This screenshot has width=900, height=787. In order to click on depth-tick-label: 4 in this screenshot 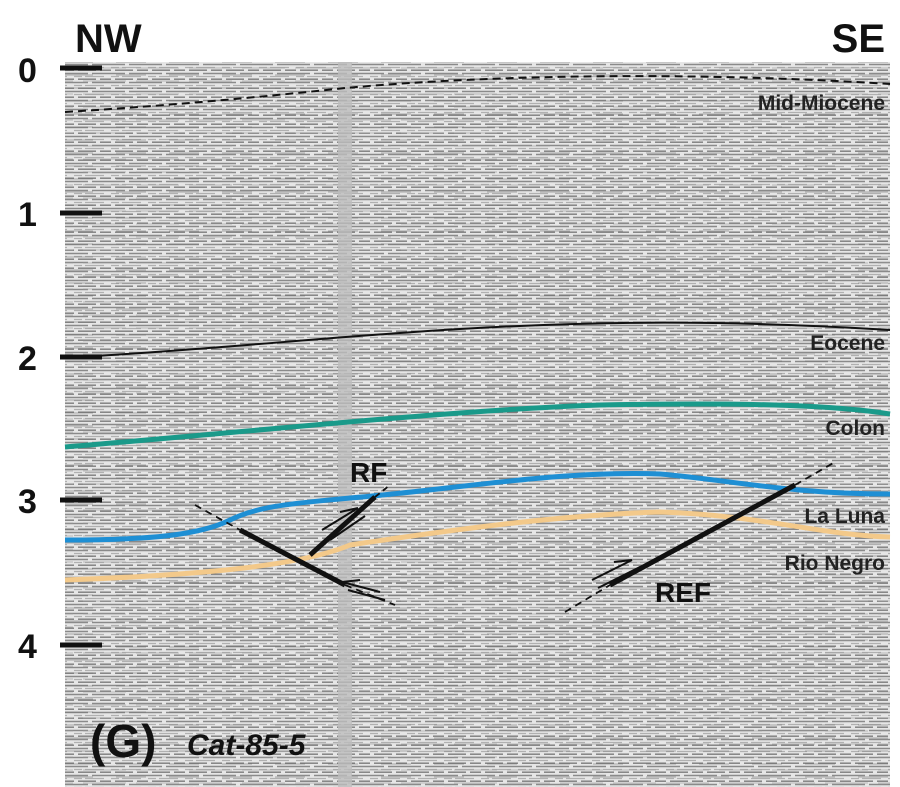, I will do `click(27, 647)`.